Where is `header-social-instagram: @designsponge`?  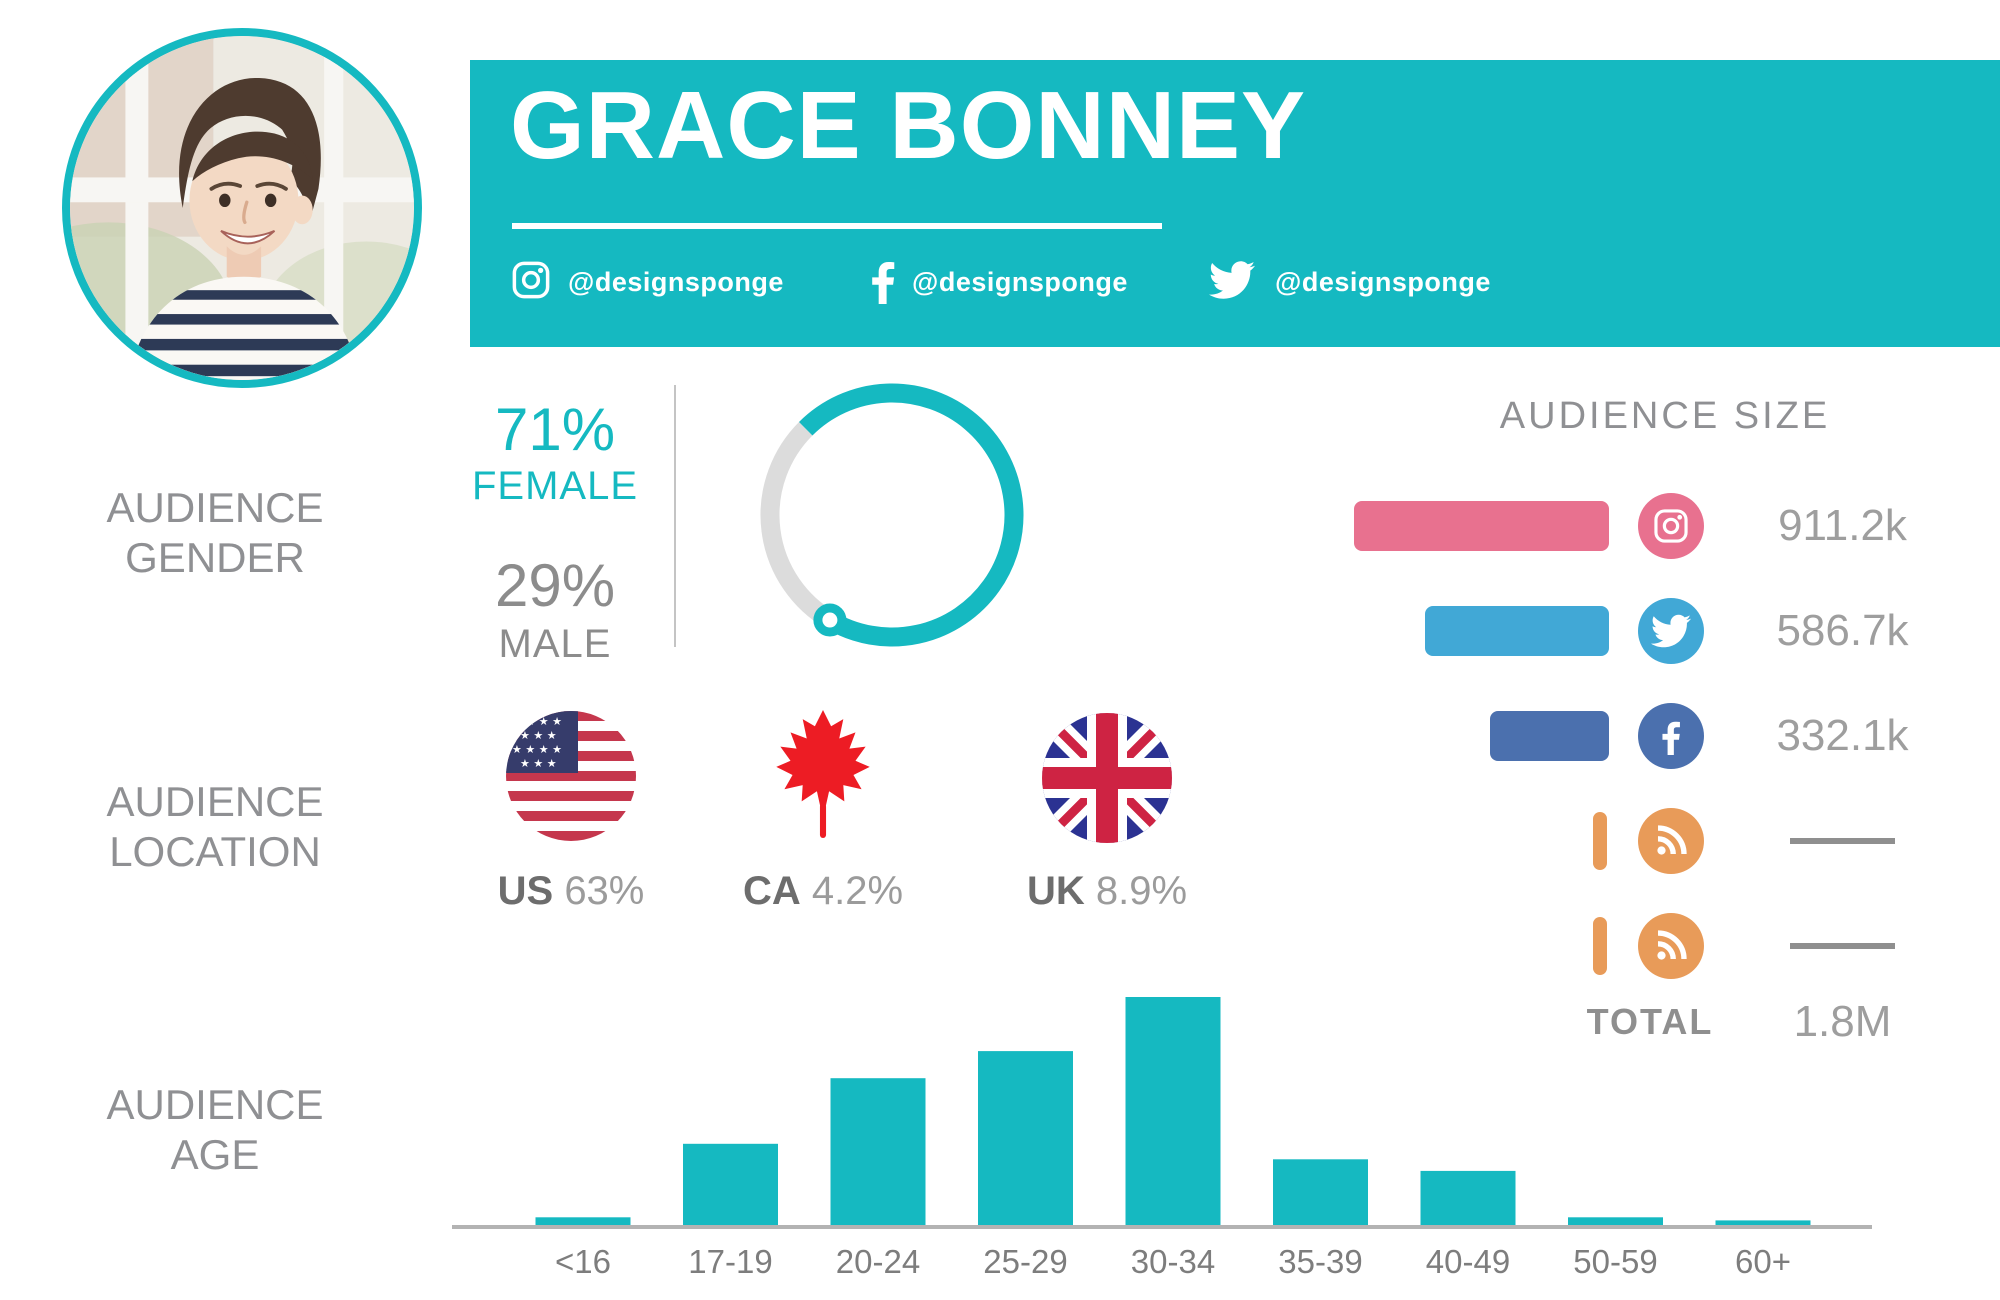
header-social-instagram: @designsponge is located at coordinates (647, 282).